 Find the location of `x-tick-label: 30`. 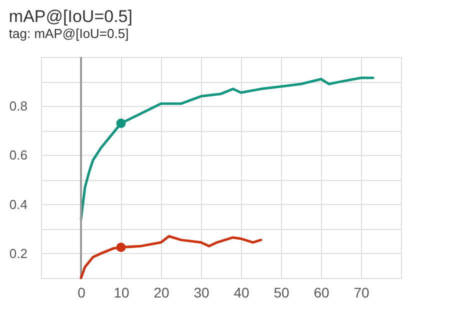

x-tick-label: 30 is located at coordinates (202, 292).